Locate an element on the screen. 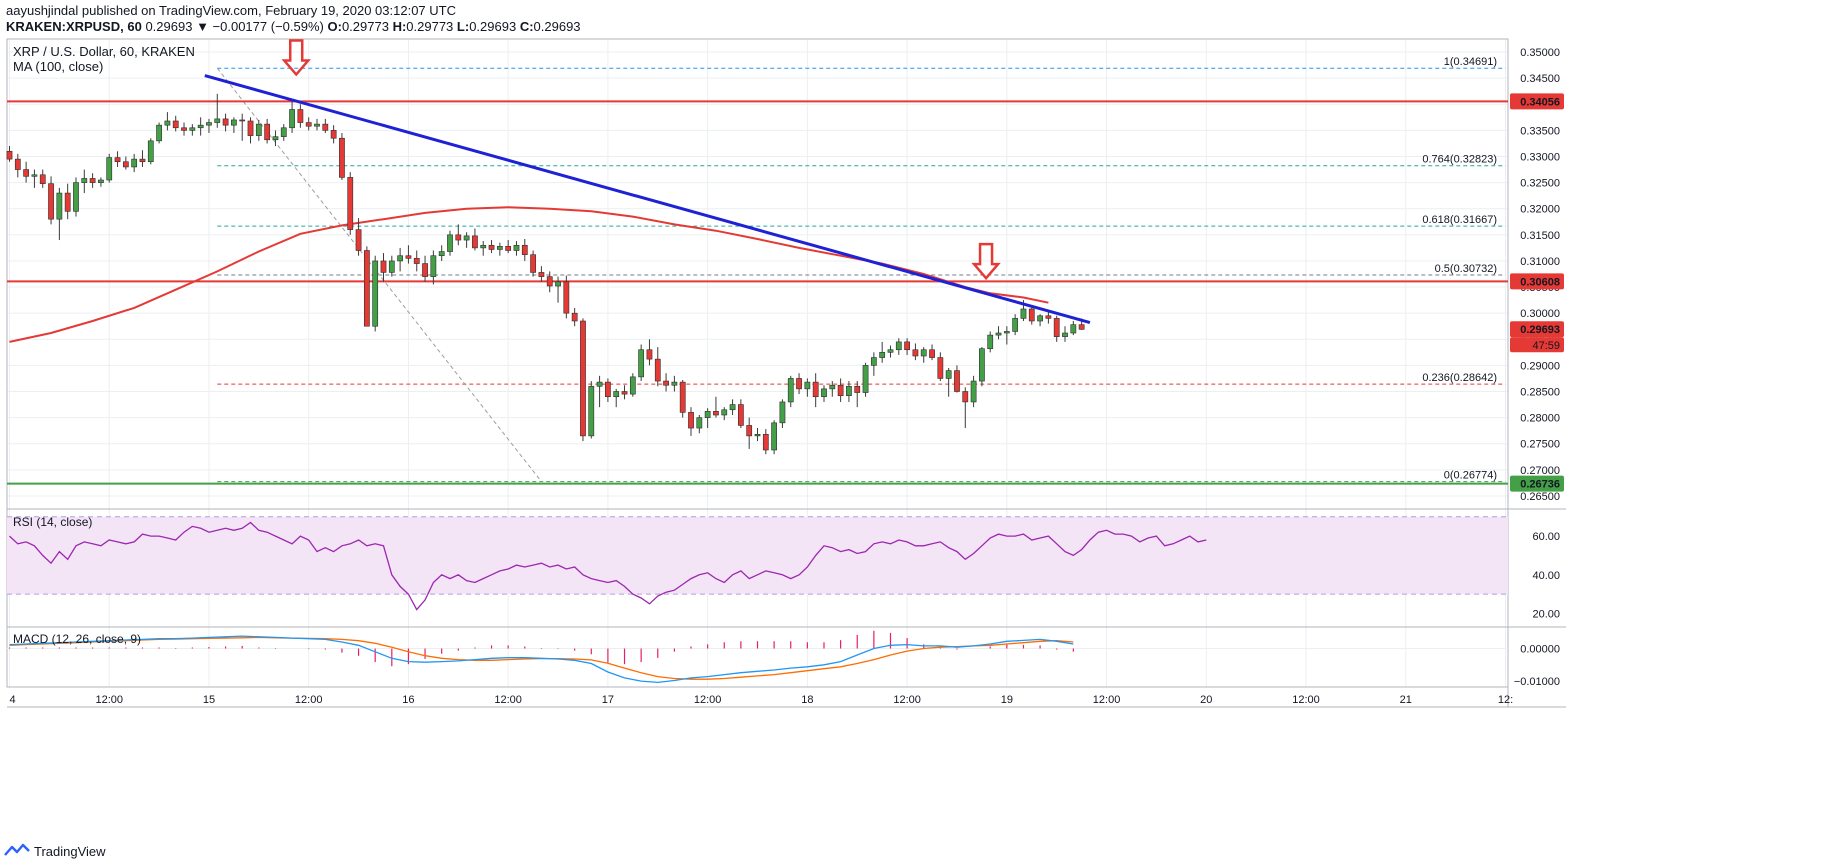 This screenshot has width=1828, height=868. rsi-axis-tick: 20.00 is located at coordinates (1546, 614).